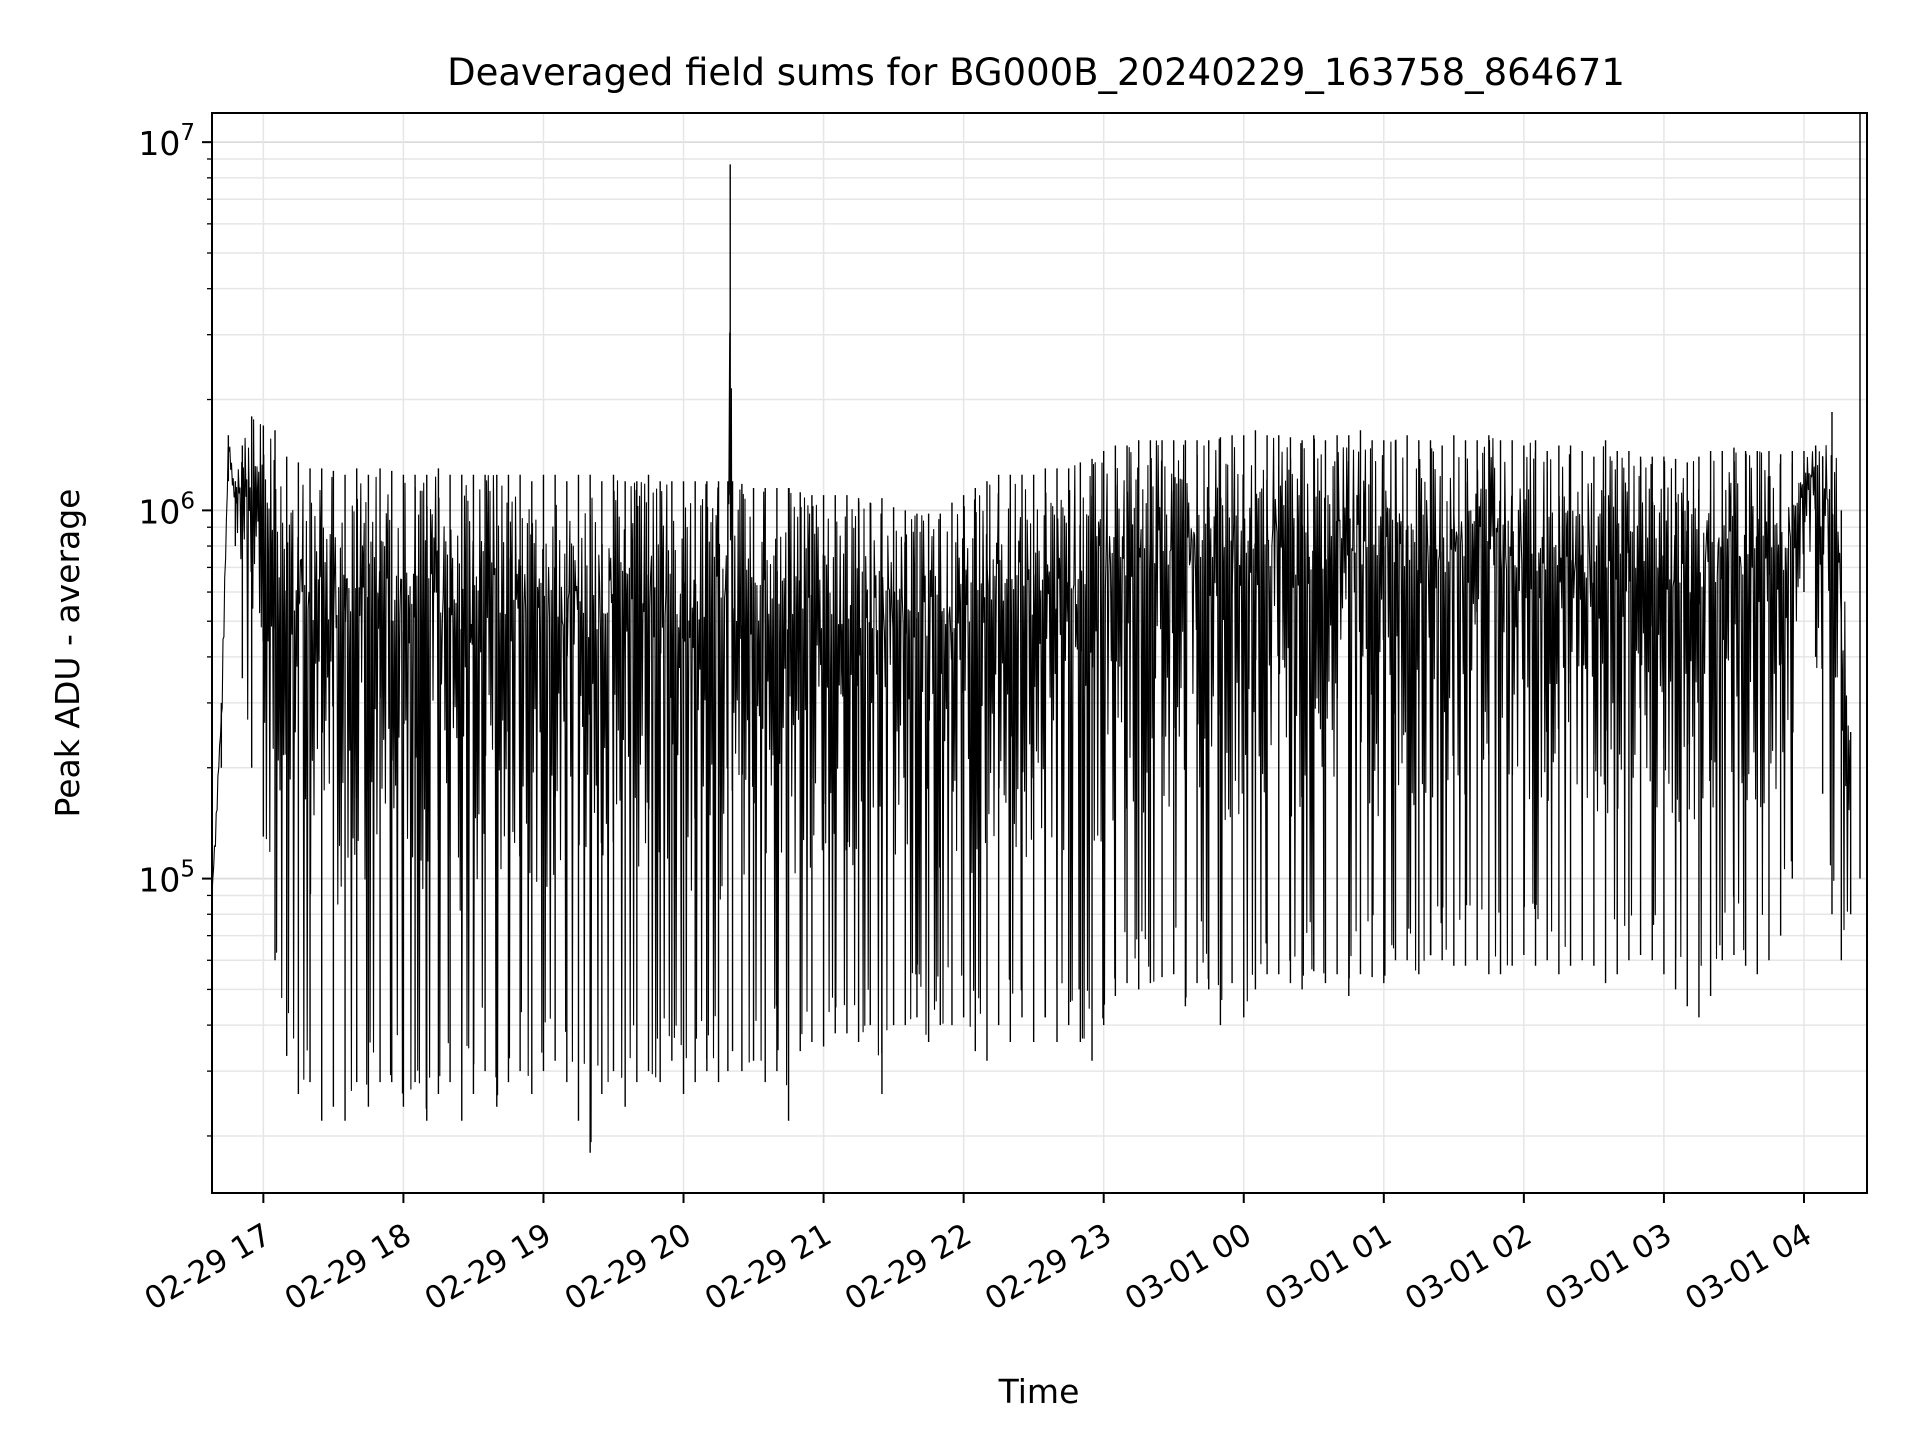 Image resolution: width=1920 pixels, height=1440 pixels. What do you see at coordinates (175, 628) in the screenshot?
I see `y-axis: 105 106 107` at bounding box center [175, 628].